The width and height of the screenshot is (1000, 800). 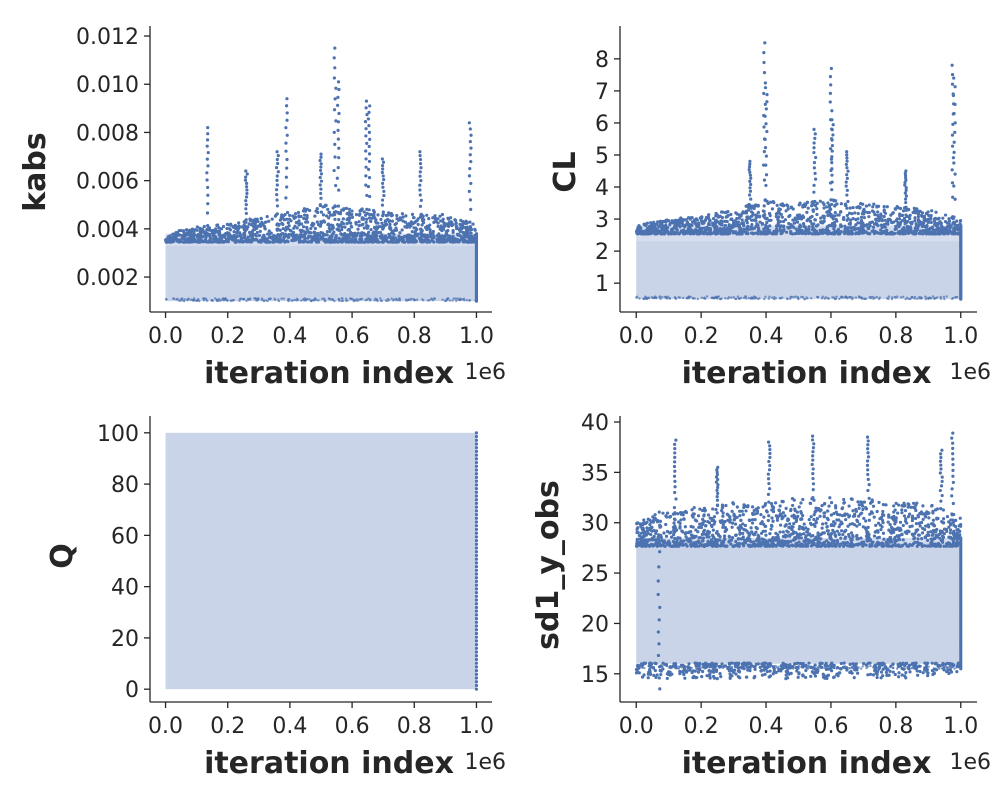 What do you see at coordinates (565, 171) in the screenshot?
I see `y-axis-label: CL` at bounding box center [565, 171].